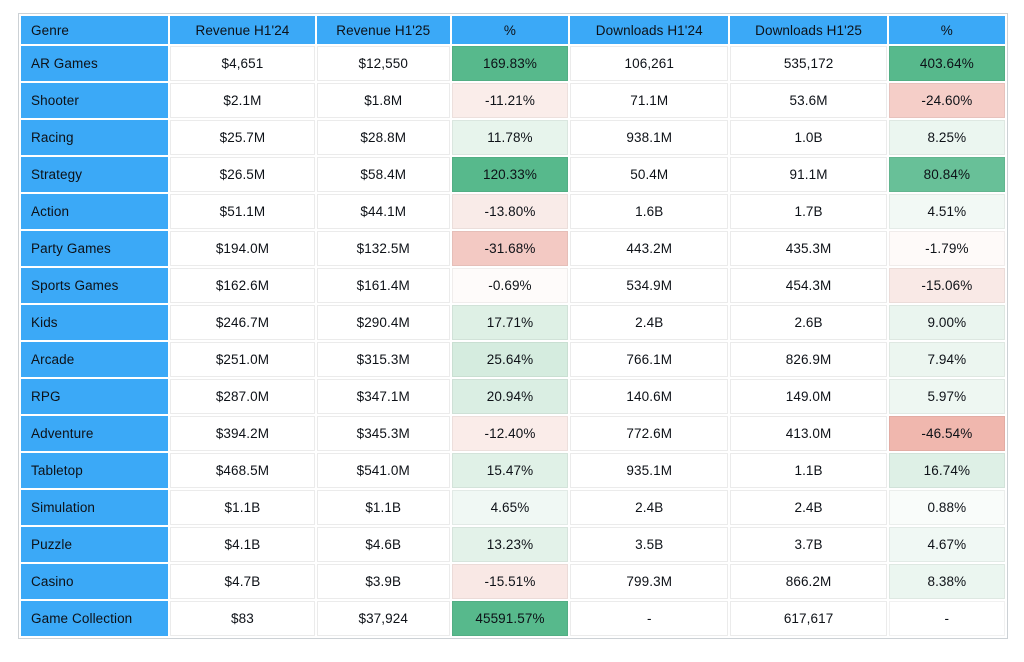  What do you see at coordinates (510, 211) in the screenshot?
I see `revenue-change-cell: -13.80%` at bounding box center [510, 211].